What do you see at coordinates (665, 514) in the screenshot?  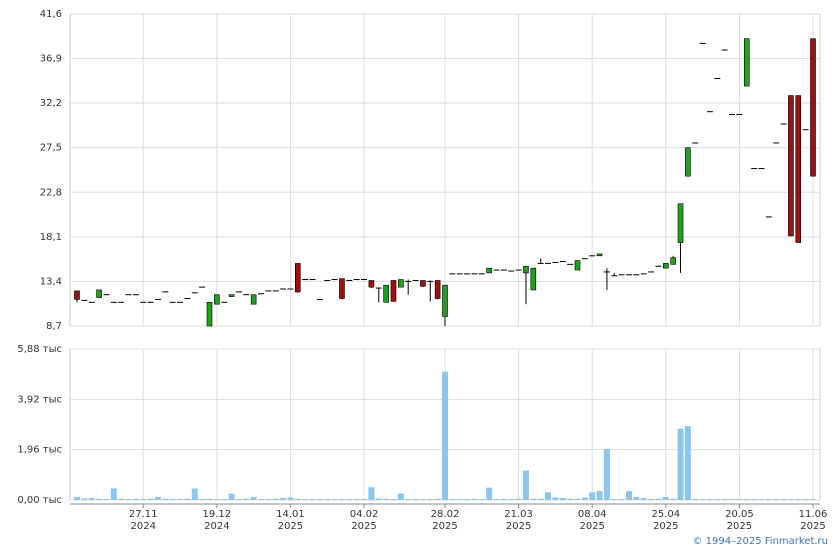 I see `x-tick-label: 25.04` at bounding box center [665, 514].